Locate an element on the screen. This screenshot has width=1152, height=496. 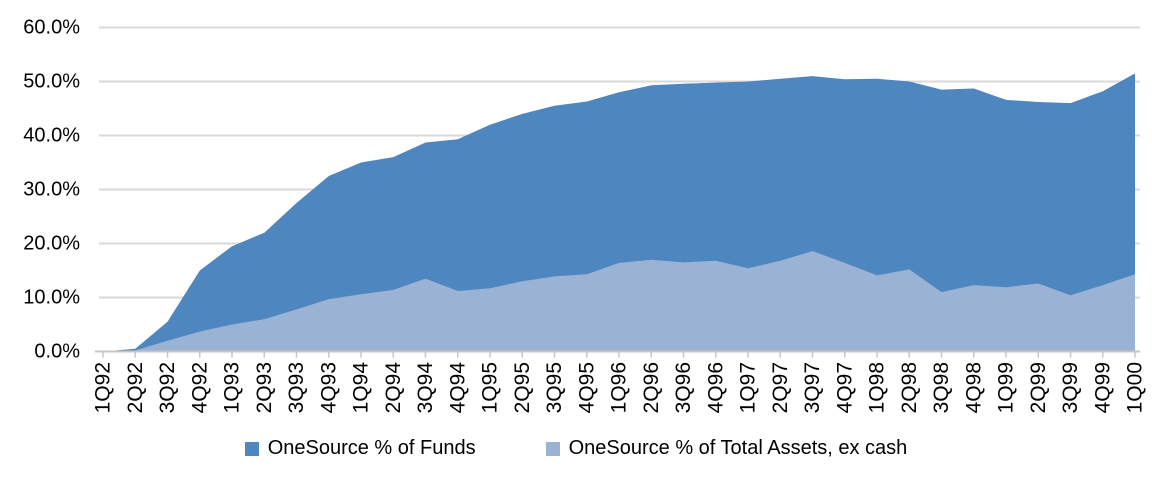
x-axis-label: 1Q96 is located at coordinates (619, 387).